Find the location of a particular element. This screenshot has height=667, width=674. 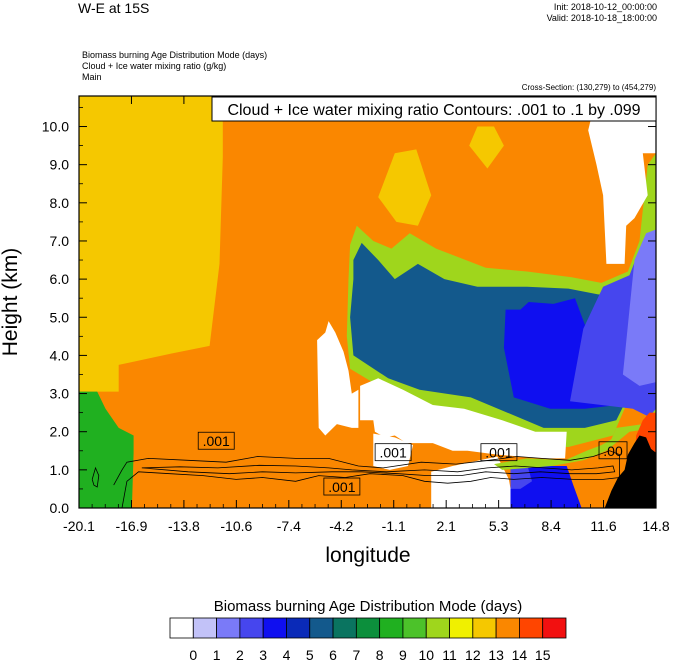

field-description-domain: Main is located at coordinates (92, 77).